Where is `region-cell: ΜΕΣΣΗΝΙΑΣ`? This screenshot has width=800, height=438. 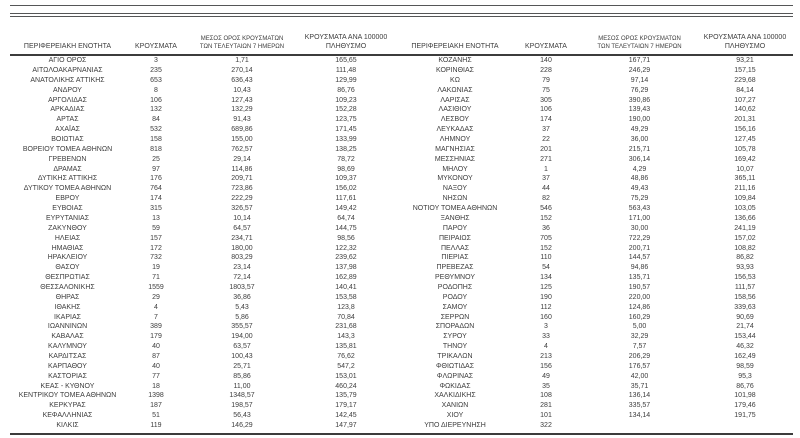 region-cell: ΜΕΣΣΗΝΙΑΣ is located at coordinates (455, 159).